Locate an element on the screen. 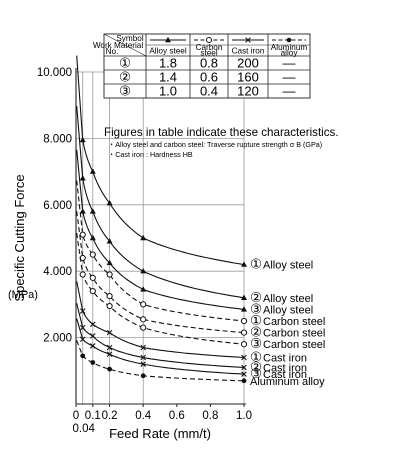 Image resolution: width=405 pixels, height=460 pixels. series-label: ② Carbon steel is located at coordinates (287, 332).